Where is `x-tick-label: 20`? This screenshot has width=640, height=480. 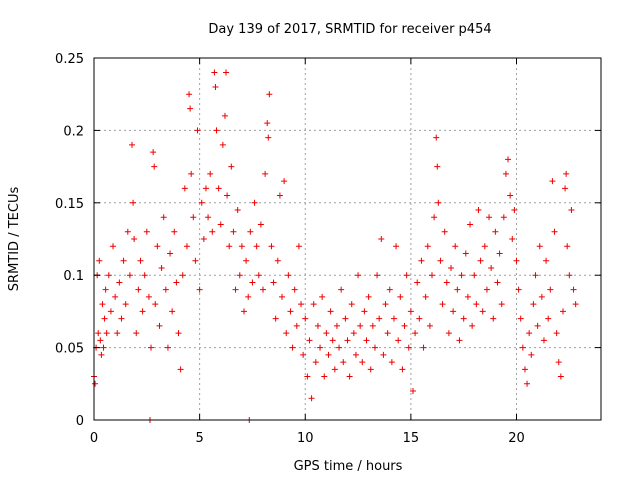
x-tick-label: 20 is located at coordinates (516, 438).